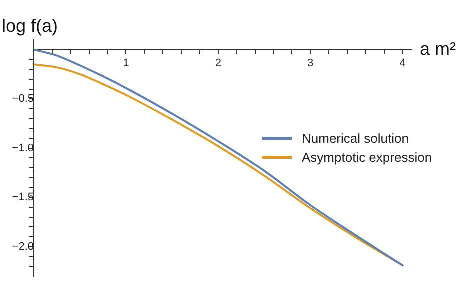 The height and width of the screenshot is (291, 474). What do you see at coordinates (23, 198) in the screenshot?
I see `y-tick-label: −1.5` at bounding box center [23, 198].